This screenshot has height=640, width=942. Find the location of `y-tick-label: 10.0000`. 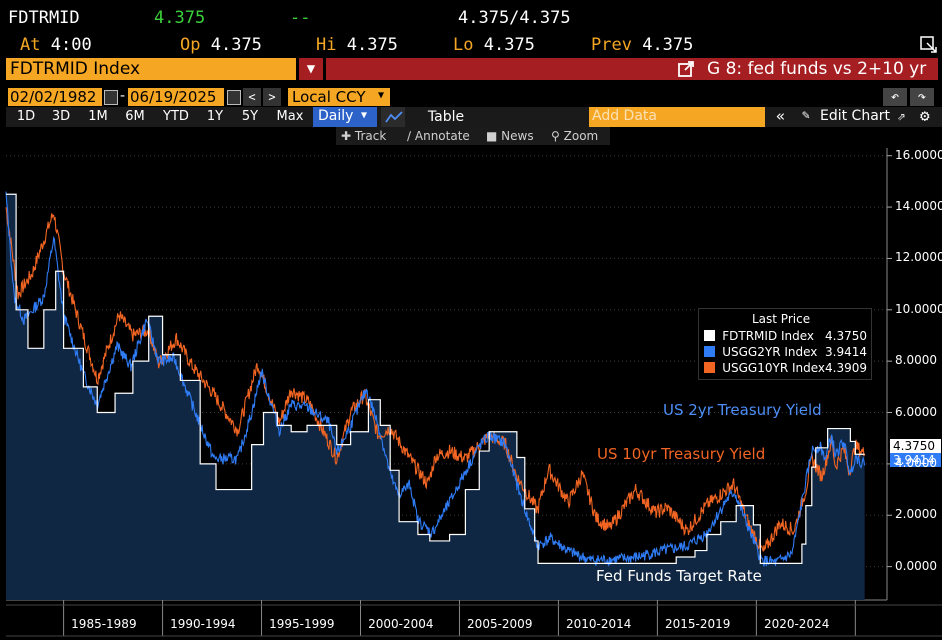

y-tick-label: 10.0000 is located at coordinates (918, 308).